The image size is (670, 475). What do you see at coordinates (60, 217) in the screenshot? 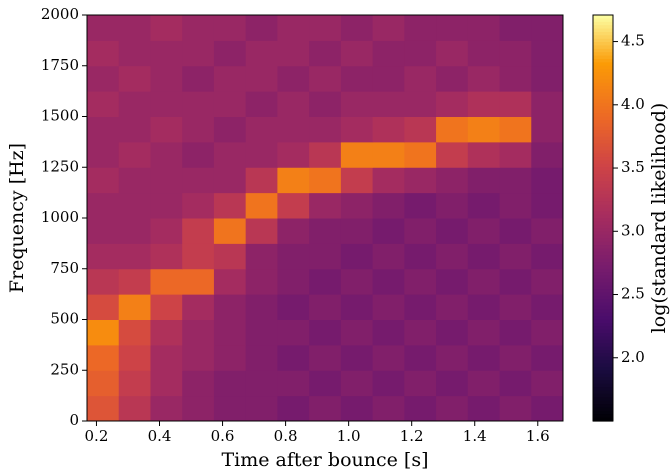
I see `y-tick-label: 1000` at bounding box center [60, 217].